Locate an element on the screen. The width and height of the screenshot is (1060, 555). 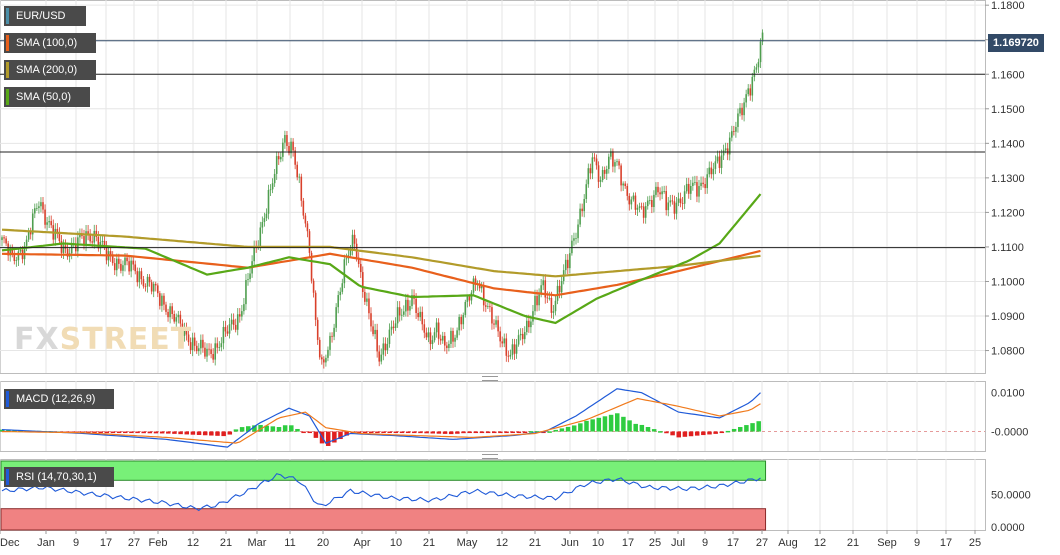
x-tick-label: 12 is located at coordinates (820, 543).